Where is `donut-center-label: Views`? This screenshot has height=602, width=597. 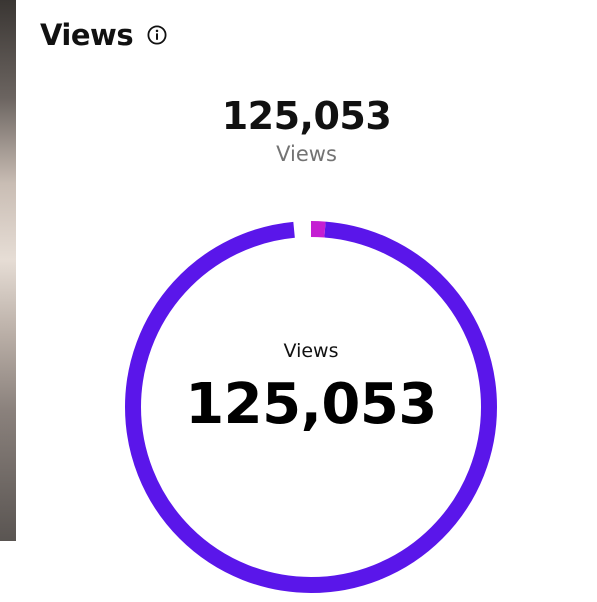
donut-center-label: Views is located at coordinates (311, 351).